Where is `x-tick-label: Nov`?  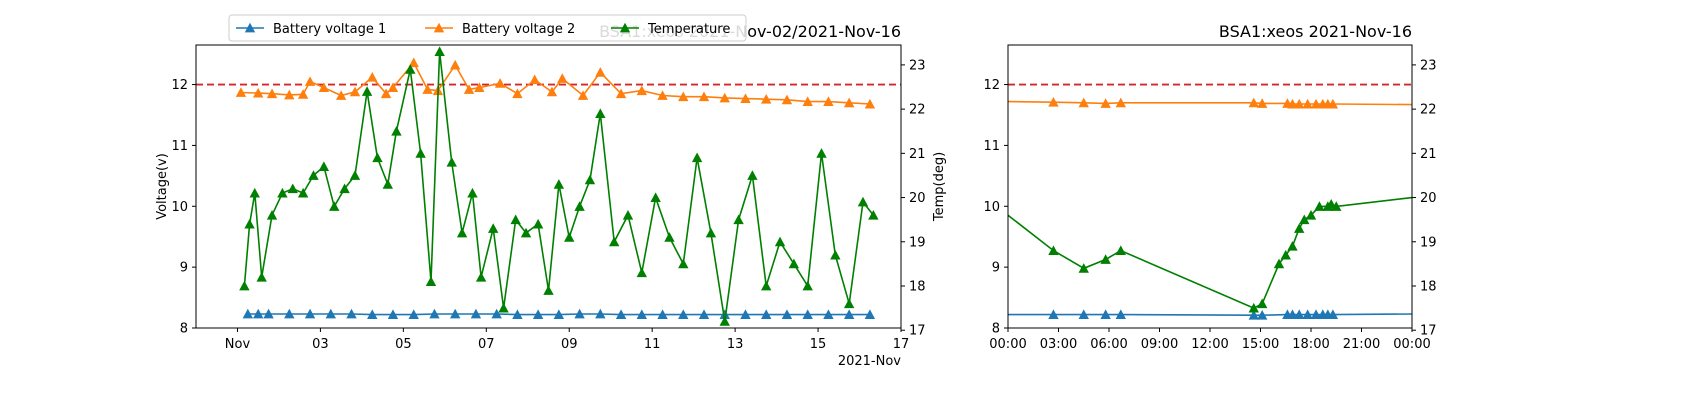 x-tick-label: Nov is located at coordinates (238, 344).